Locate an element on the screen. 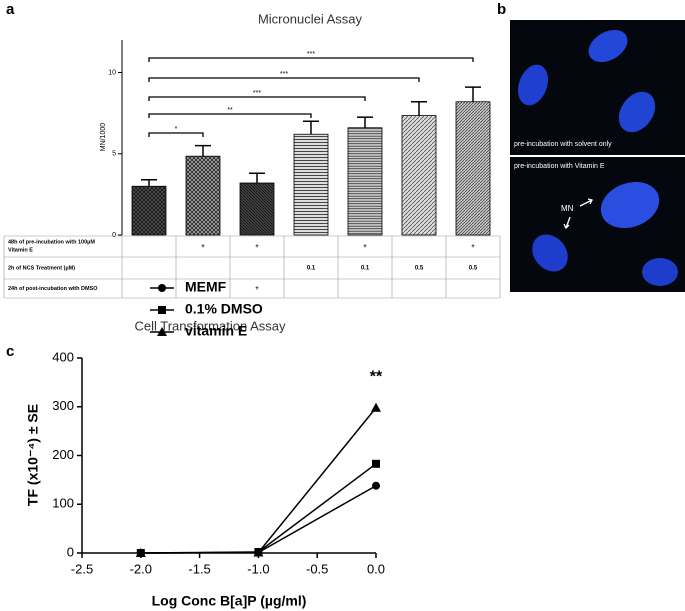 This screenshot has height=611, width=685. legend-label: MEMF is located at coordinates (206, 287).